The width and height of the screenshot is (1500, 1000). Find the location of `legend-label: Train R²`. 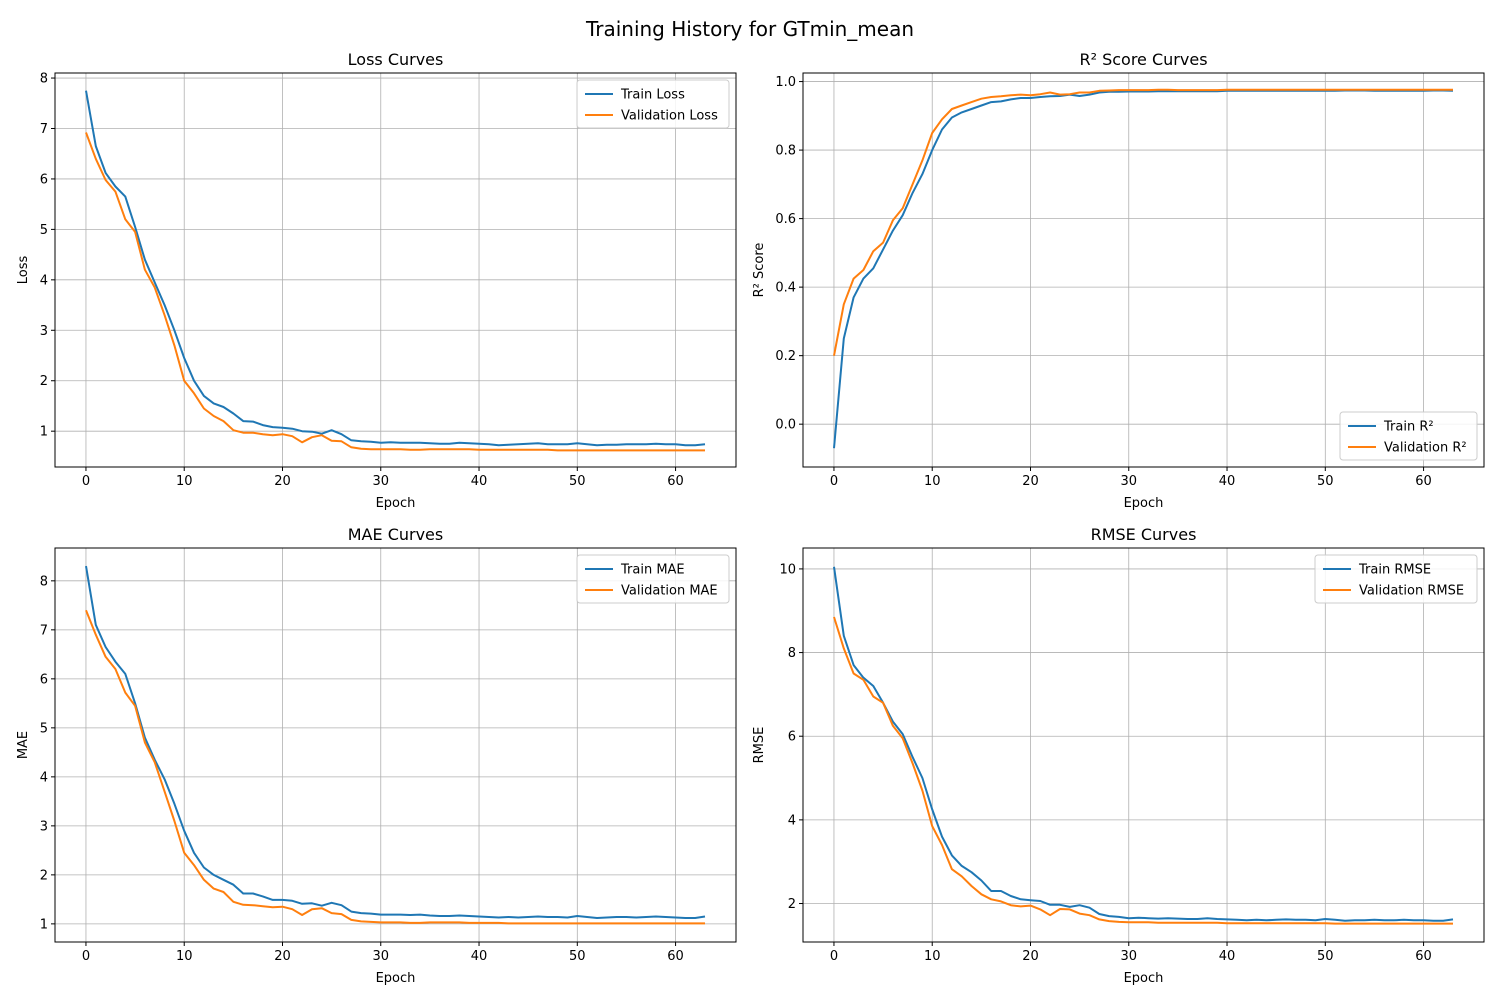

legend-label: Train R² is located at coordinates (1408, 427).